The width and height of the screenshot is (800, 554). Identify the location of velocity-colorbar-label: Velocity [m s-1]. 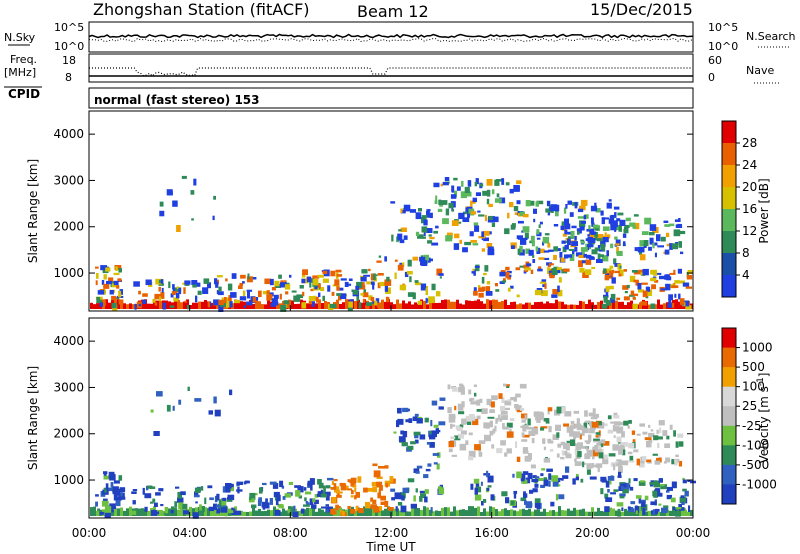
(763, 418).